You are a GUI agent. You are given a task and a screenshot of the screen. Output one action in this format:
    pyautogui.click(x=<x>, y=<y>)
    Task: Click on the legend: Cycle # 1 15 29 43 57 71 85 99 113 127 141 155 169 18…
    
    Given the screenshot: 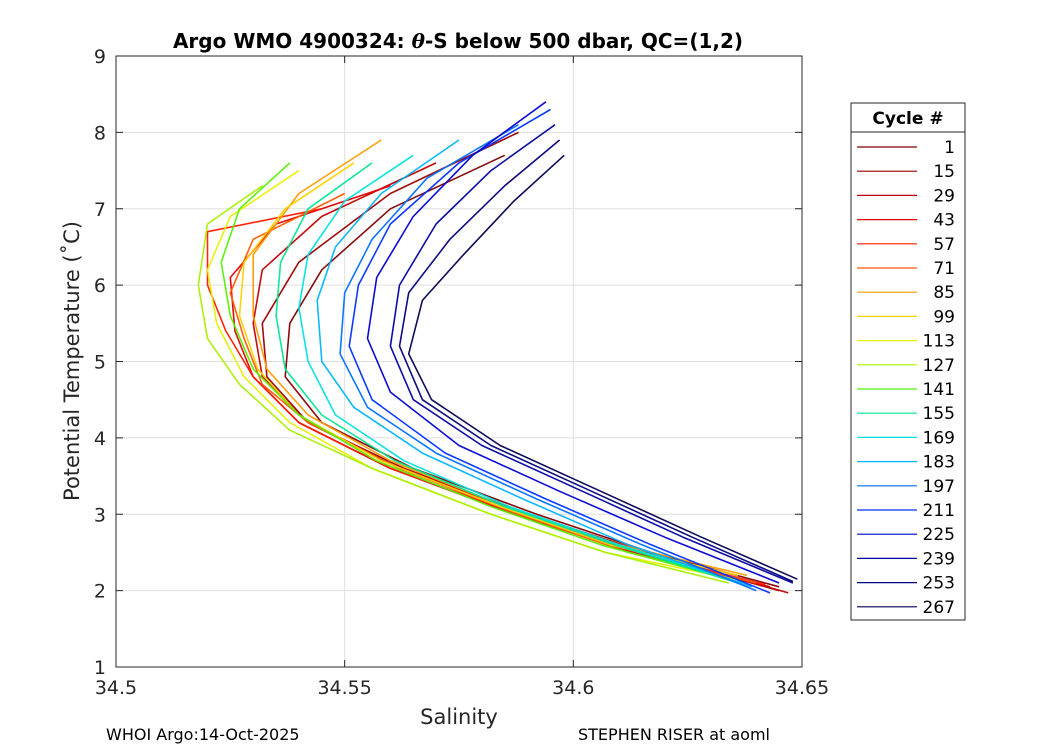 What is the action you would take?
    pyautogui.click(x=908, y=361)
    